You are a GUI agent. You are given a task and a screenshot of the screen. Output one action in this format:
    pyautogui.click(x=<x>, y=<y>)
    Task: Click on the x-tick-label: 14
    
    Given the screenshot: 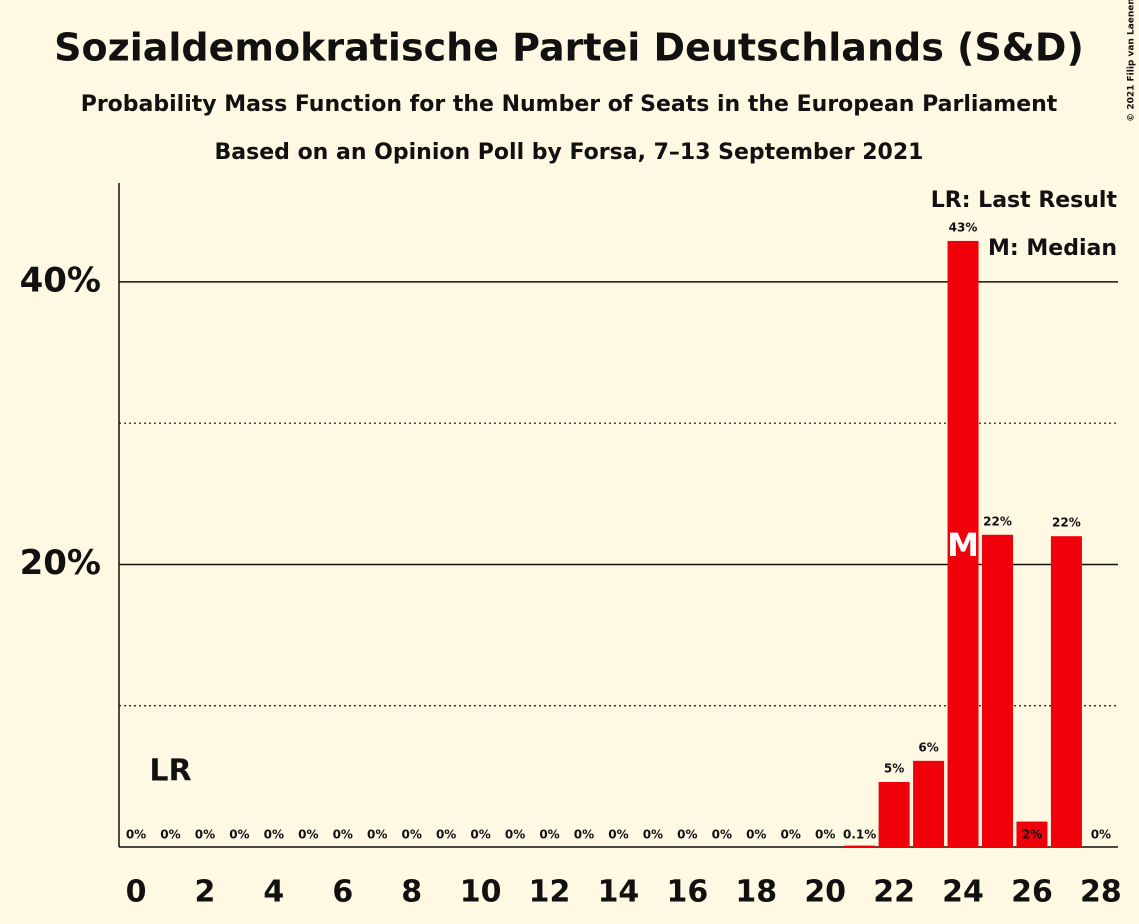 What is the action you would take?
    pyautogui.click(x=619, y=892)
    